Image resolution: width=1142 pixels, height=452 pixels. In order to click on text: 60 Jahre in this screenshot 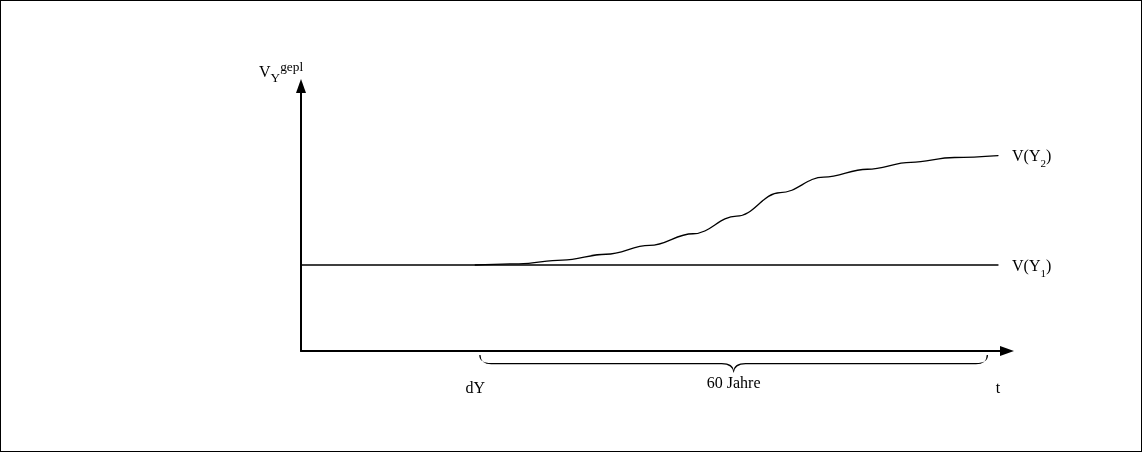, I will do `click(733, 382)`.